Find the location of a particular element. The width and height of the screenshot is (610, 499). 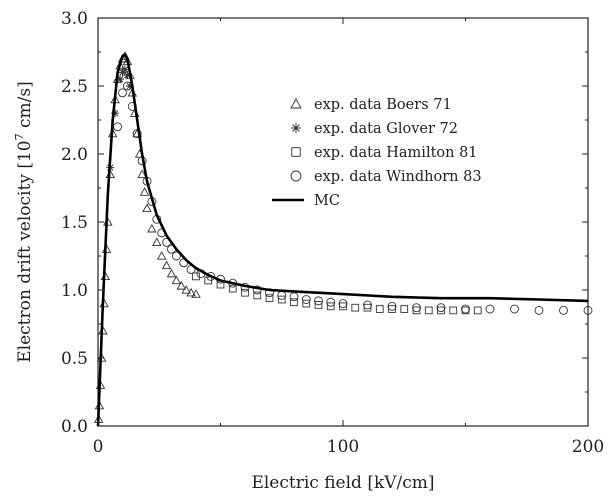

y-axis-title-tail: cm/s] is located at coordinates (25, 107).